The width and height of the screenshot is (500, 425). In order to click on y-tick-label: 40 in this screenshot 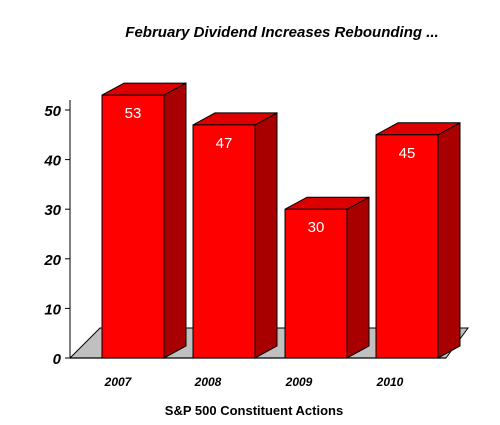, I will do `click(52, 161)`.